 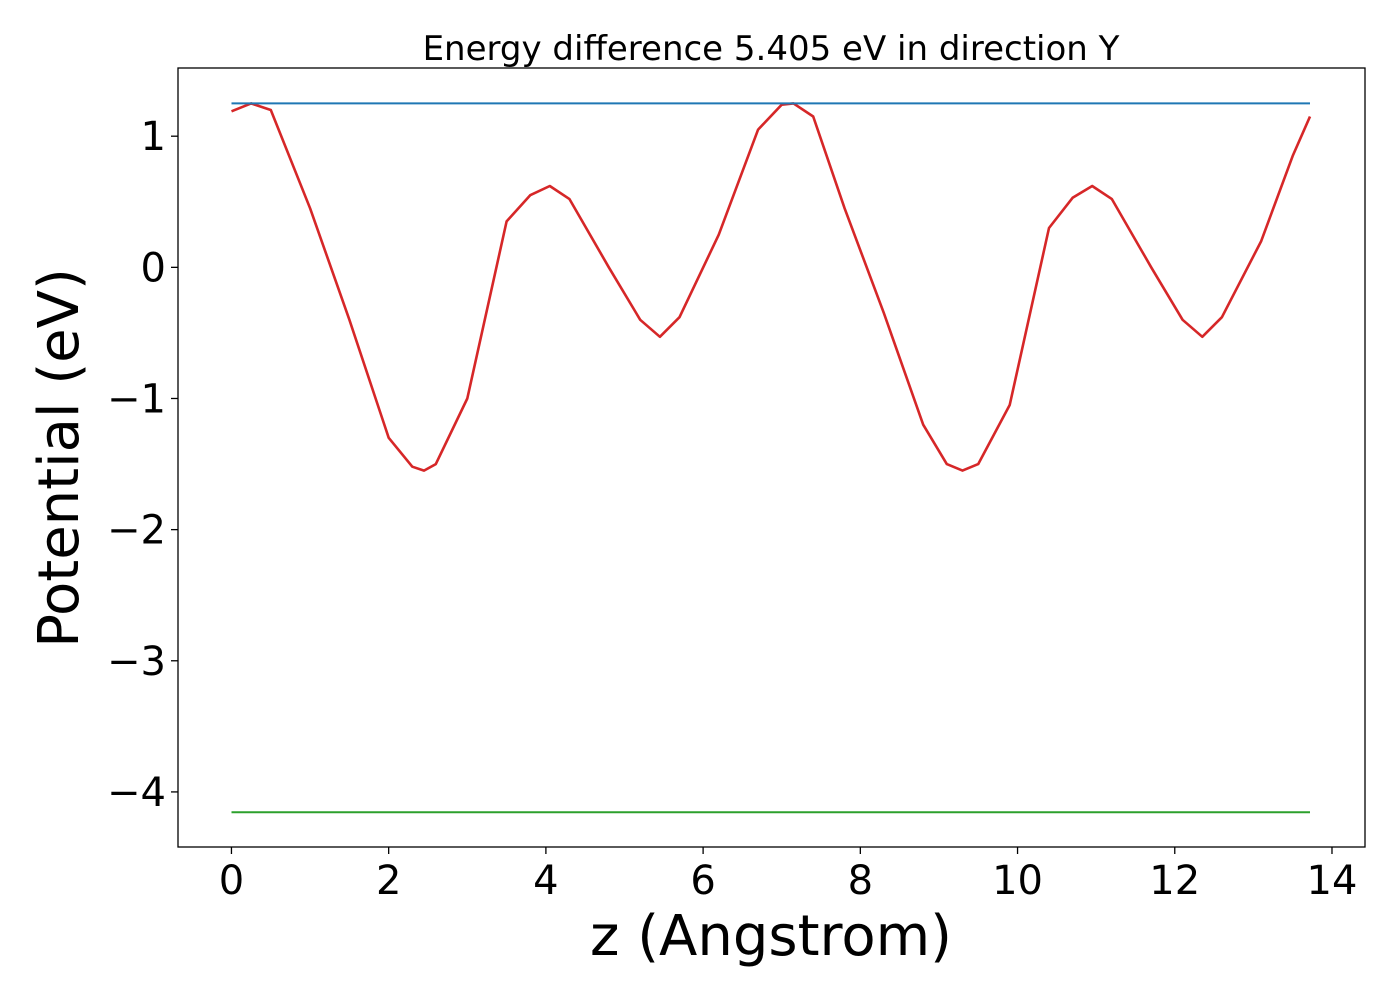 What do you see at coordinates (388, 881) in the screenshot?
I see `x-tick-label: 2` at bounding box center [388, 881].